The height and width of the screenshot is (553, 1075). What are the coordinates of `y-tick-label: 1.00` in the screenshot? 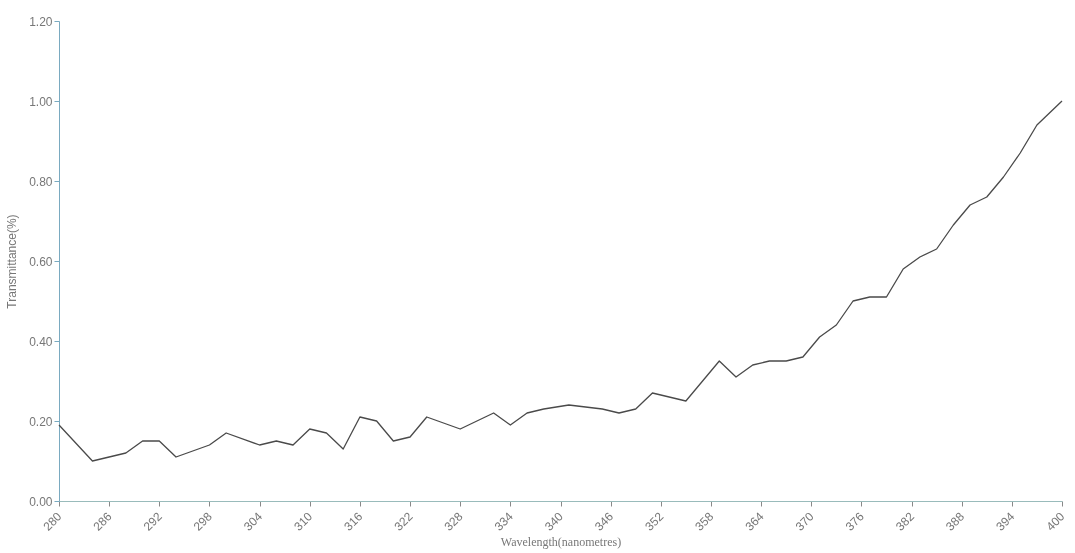 It's located at (41, 101).